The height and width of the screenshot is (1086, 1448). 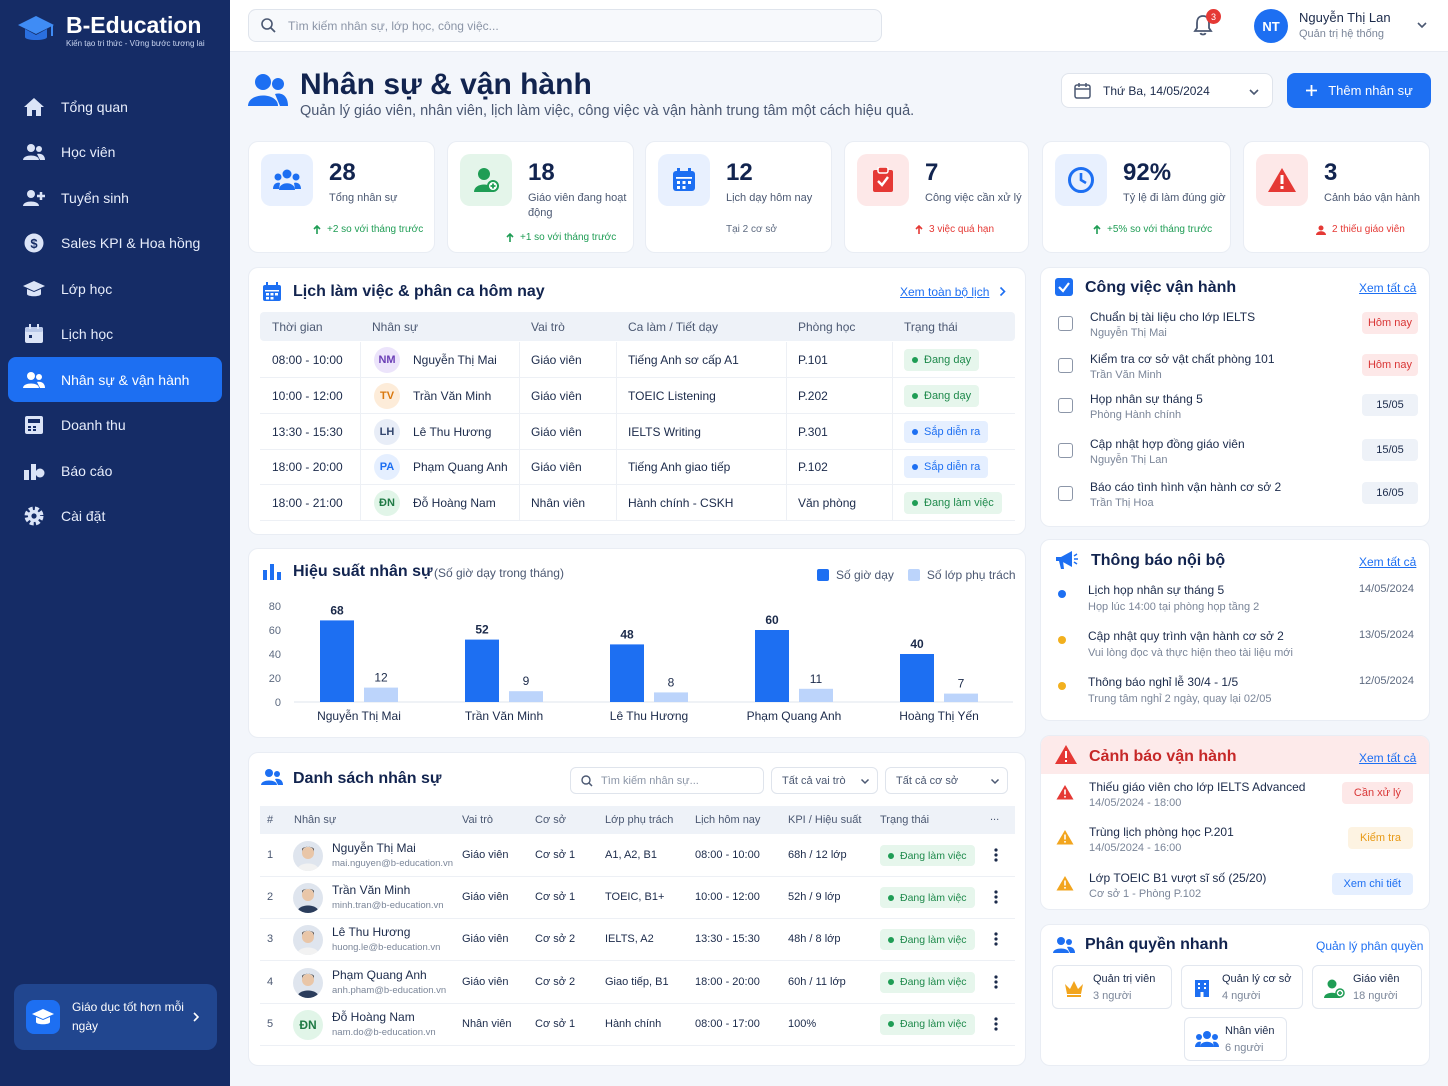 What do you see at coordinates (1242, 987) in the screenshot?
I see `permission-role-site-manager: Quản lý cơ sở 4 người` at bounding box center [1242, 987].